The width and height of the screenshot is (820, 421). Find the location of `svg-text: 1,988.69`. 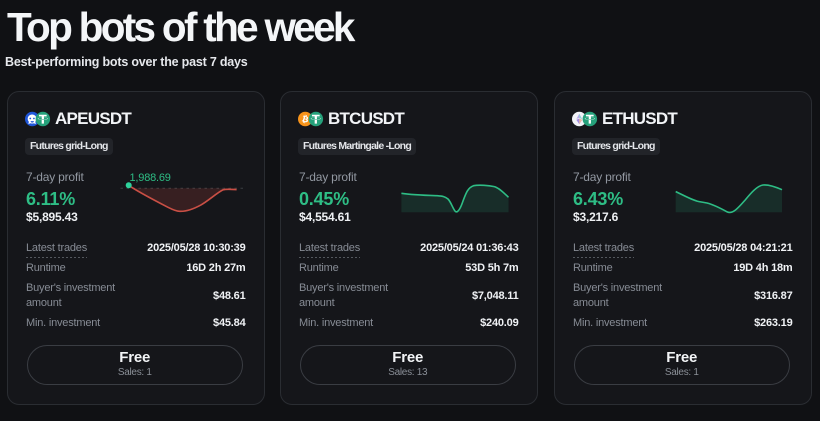

svg-text: 1,988.69 is located at coordinates (150, 178).